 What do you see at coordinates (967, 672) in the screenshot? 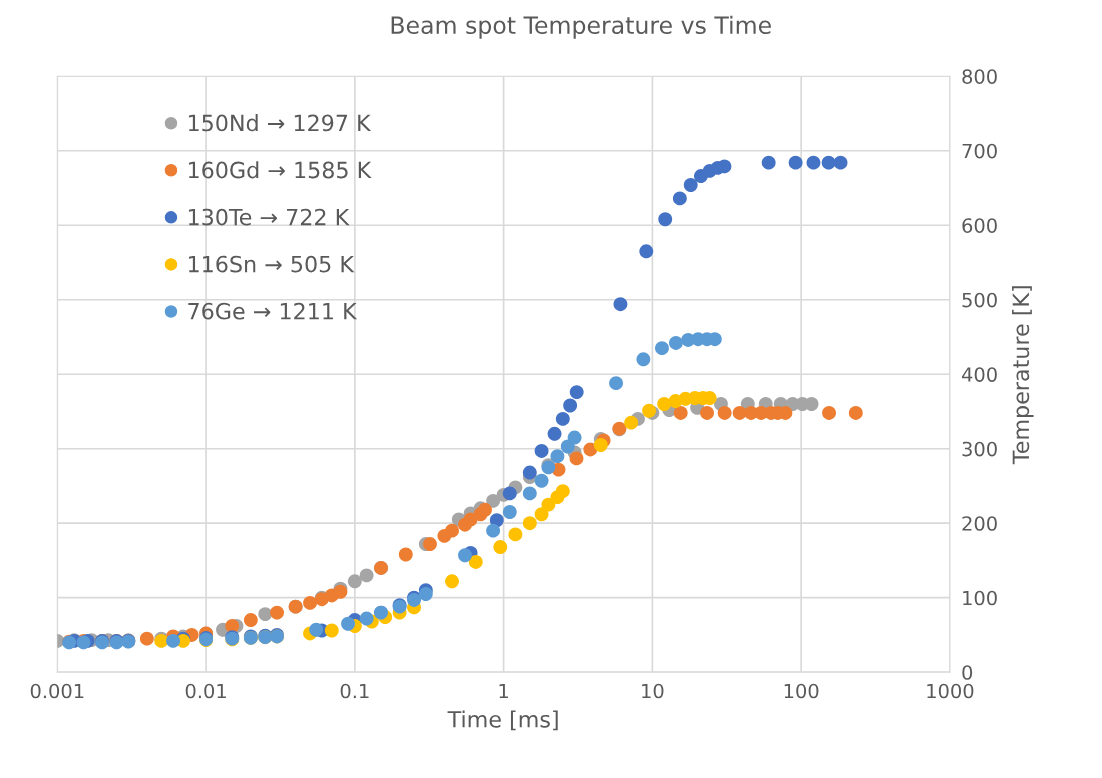
I see `y-tick-label: 0` at bounding box center [967, 672].